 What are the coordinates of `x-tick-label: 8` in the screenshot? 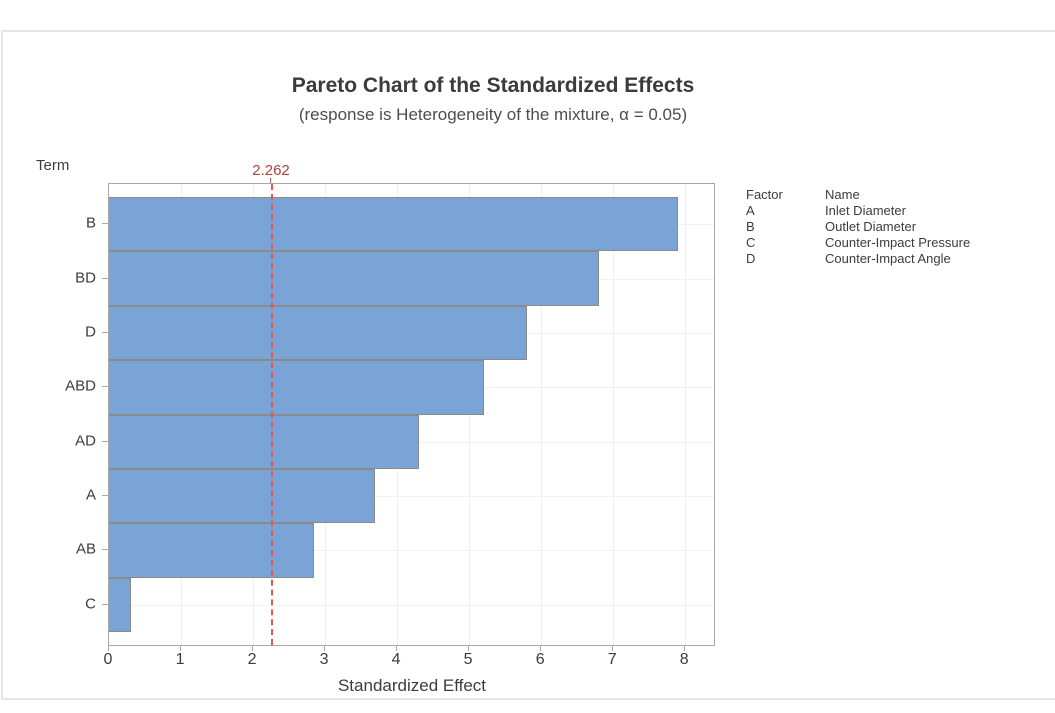 It's located at (684, 659).